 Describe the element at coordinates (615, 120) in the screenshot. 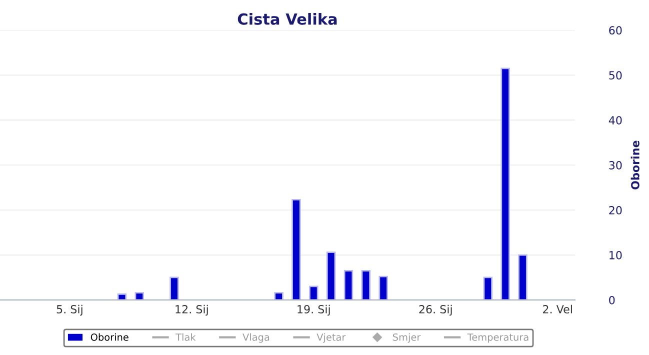

I see `y2-tick-label: 40` at that location.